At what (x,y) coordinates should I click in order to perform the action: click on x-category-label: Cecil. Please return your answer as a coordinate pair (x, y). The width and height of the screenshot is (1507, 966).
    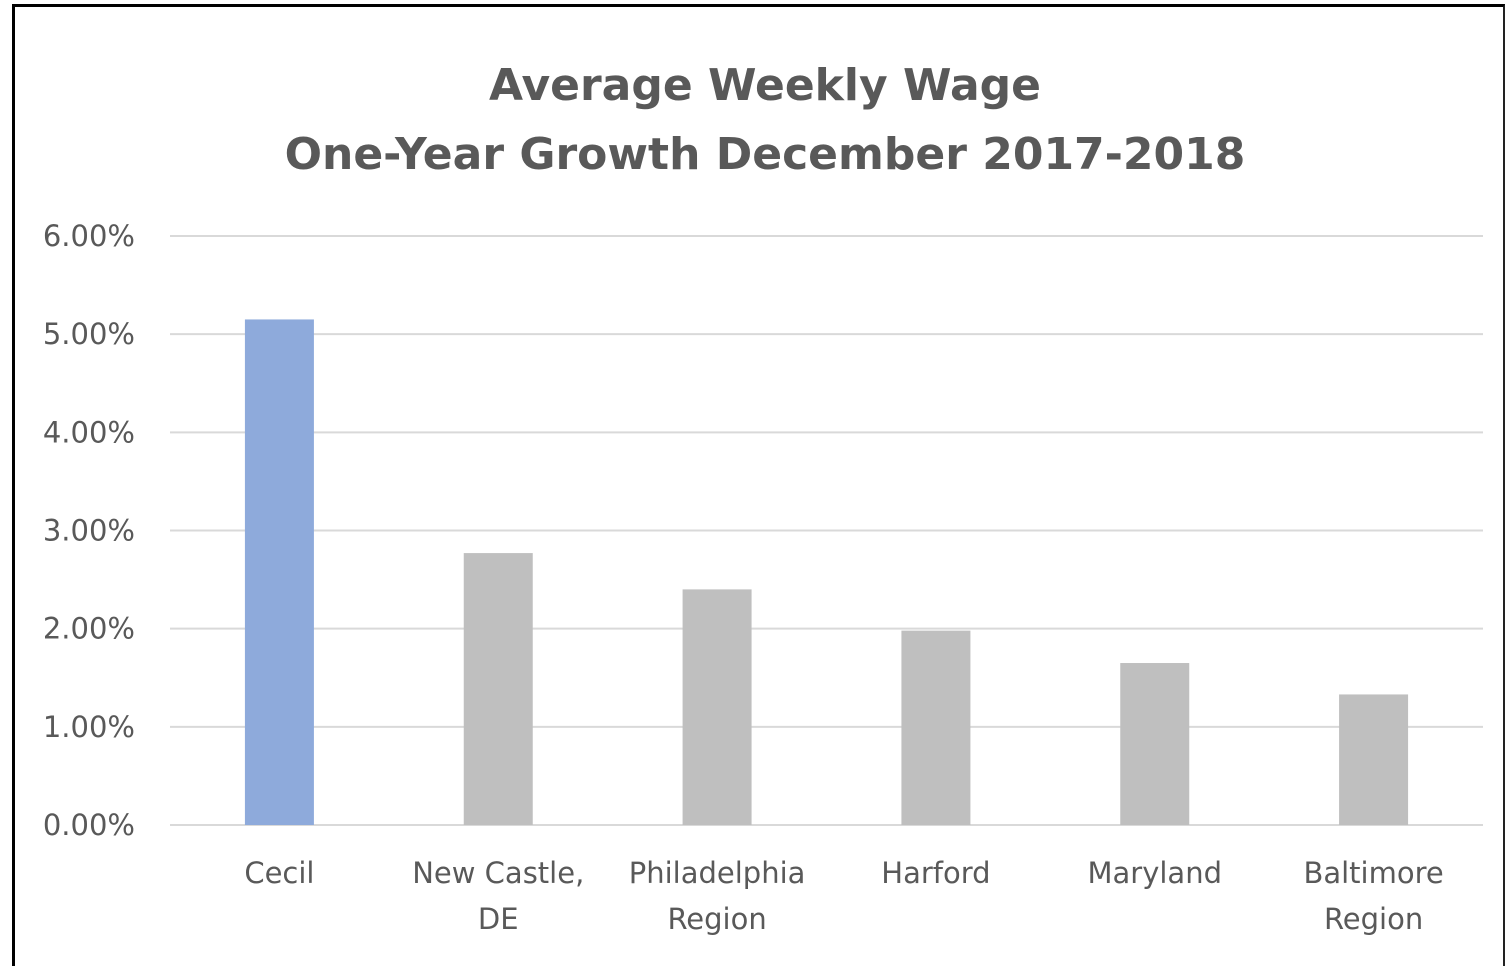
    Looking at the image, I should click on (279, 873).